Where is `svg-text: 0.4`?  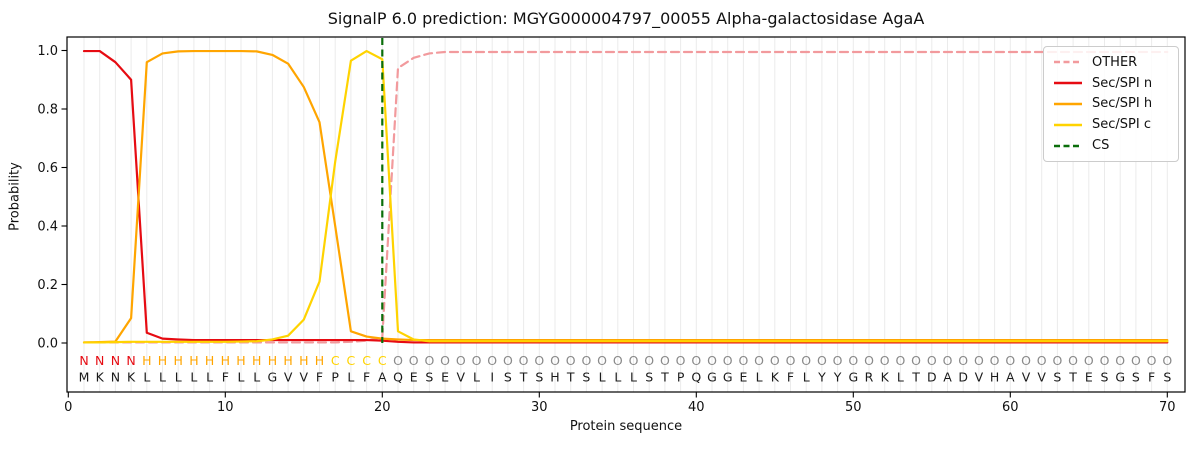
svg-text: 0.4 is located at coordinates (47, 227).